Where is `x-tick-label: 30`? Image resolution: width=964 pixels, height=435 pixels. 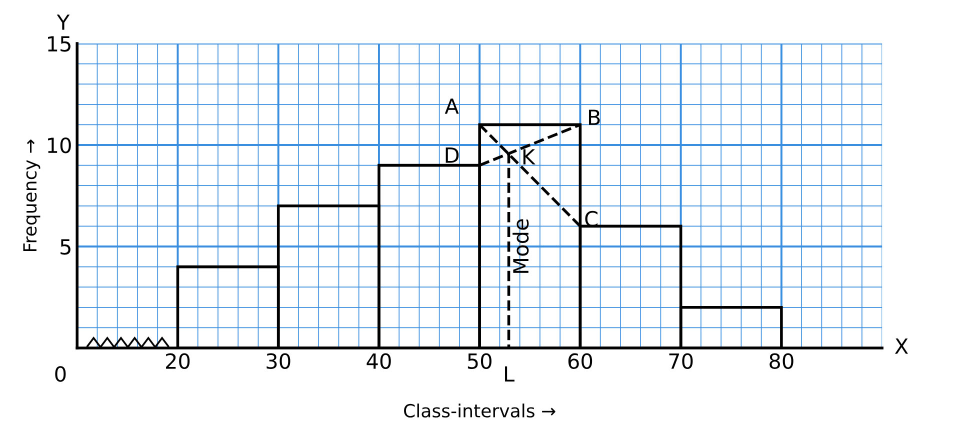 x-tick-label: 30 is located at coordinates (278, 361).